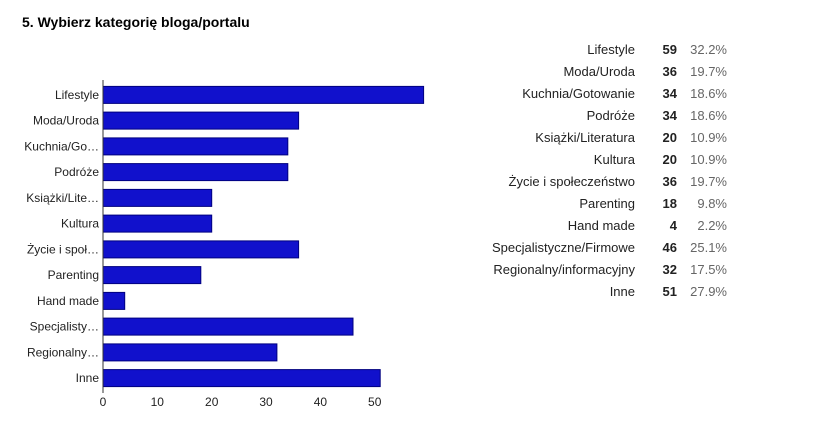  What do you see at coordinates (712, 203) in the screenshot?
I see `summary-percent: 9.8%` at bounding box center [712, 203].